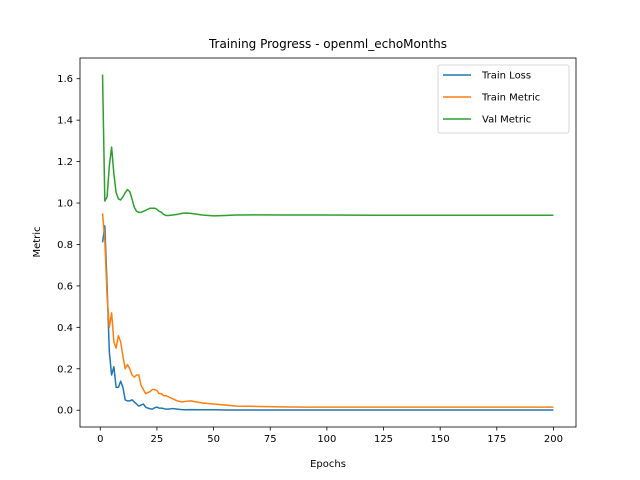 This screenshot has width=640, height=480. Describe the element at coordinates (327, 44) in the screenshot. I see `chart-title: Training Progress - openml_echoMonths` at that location.